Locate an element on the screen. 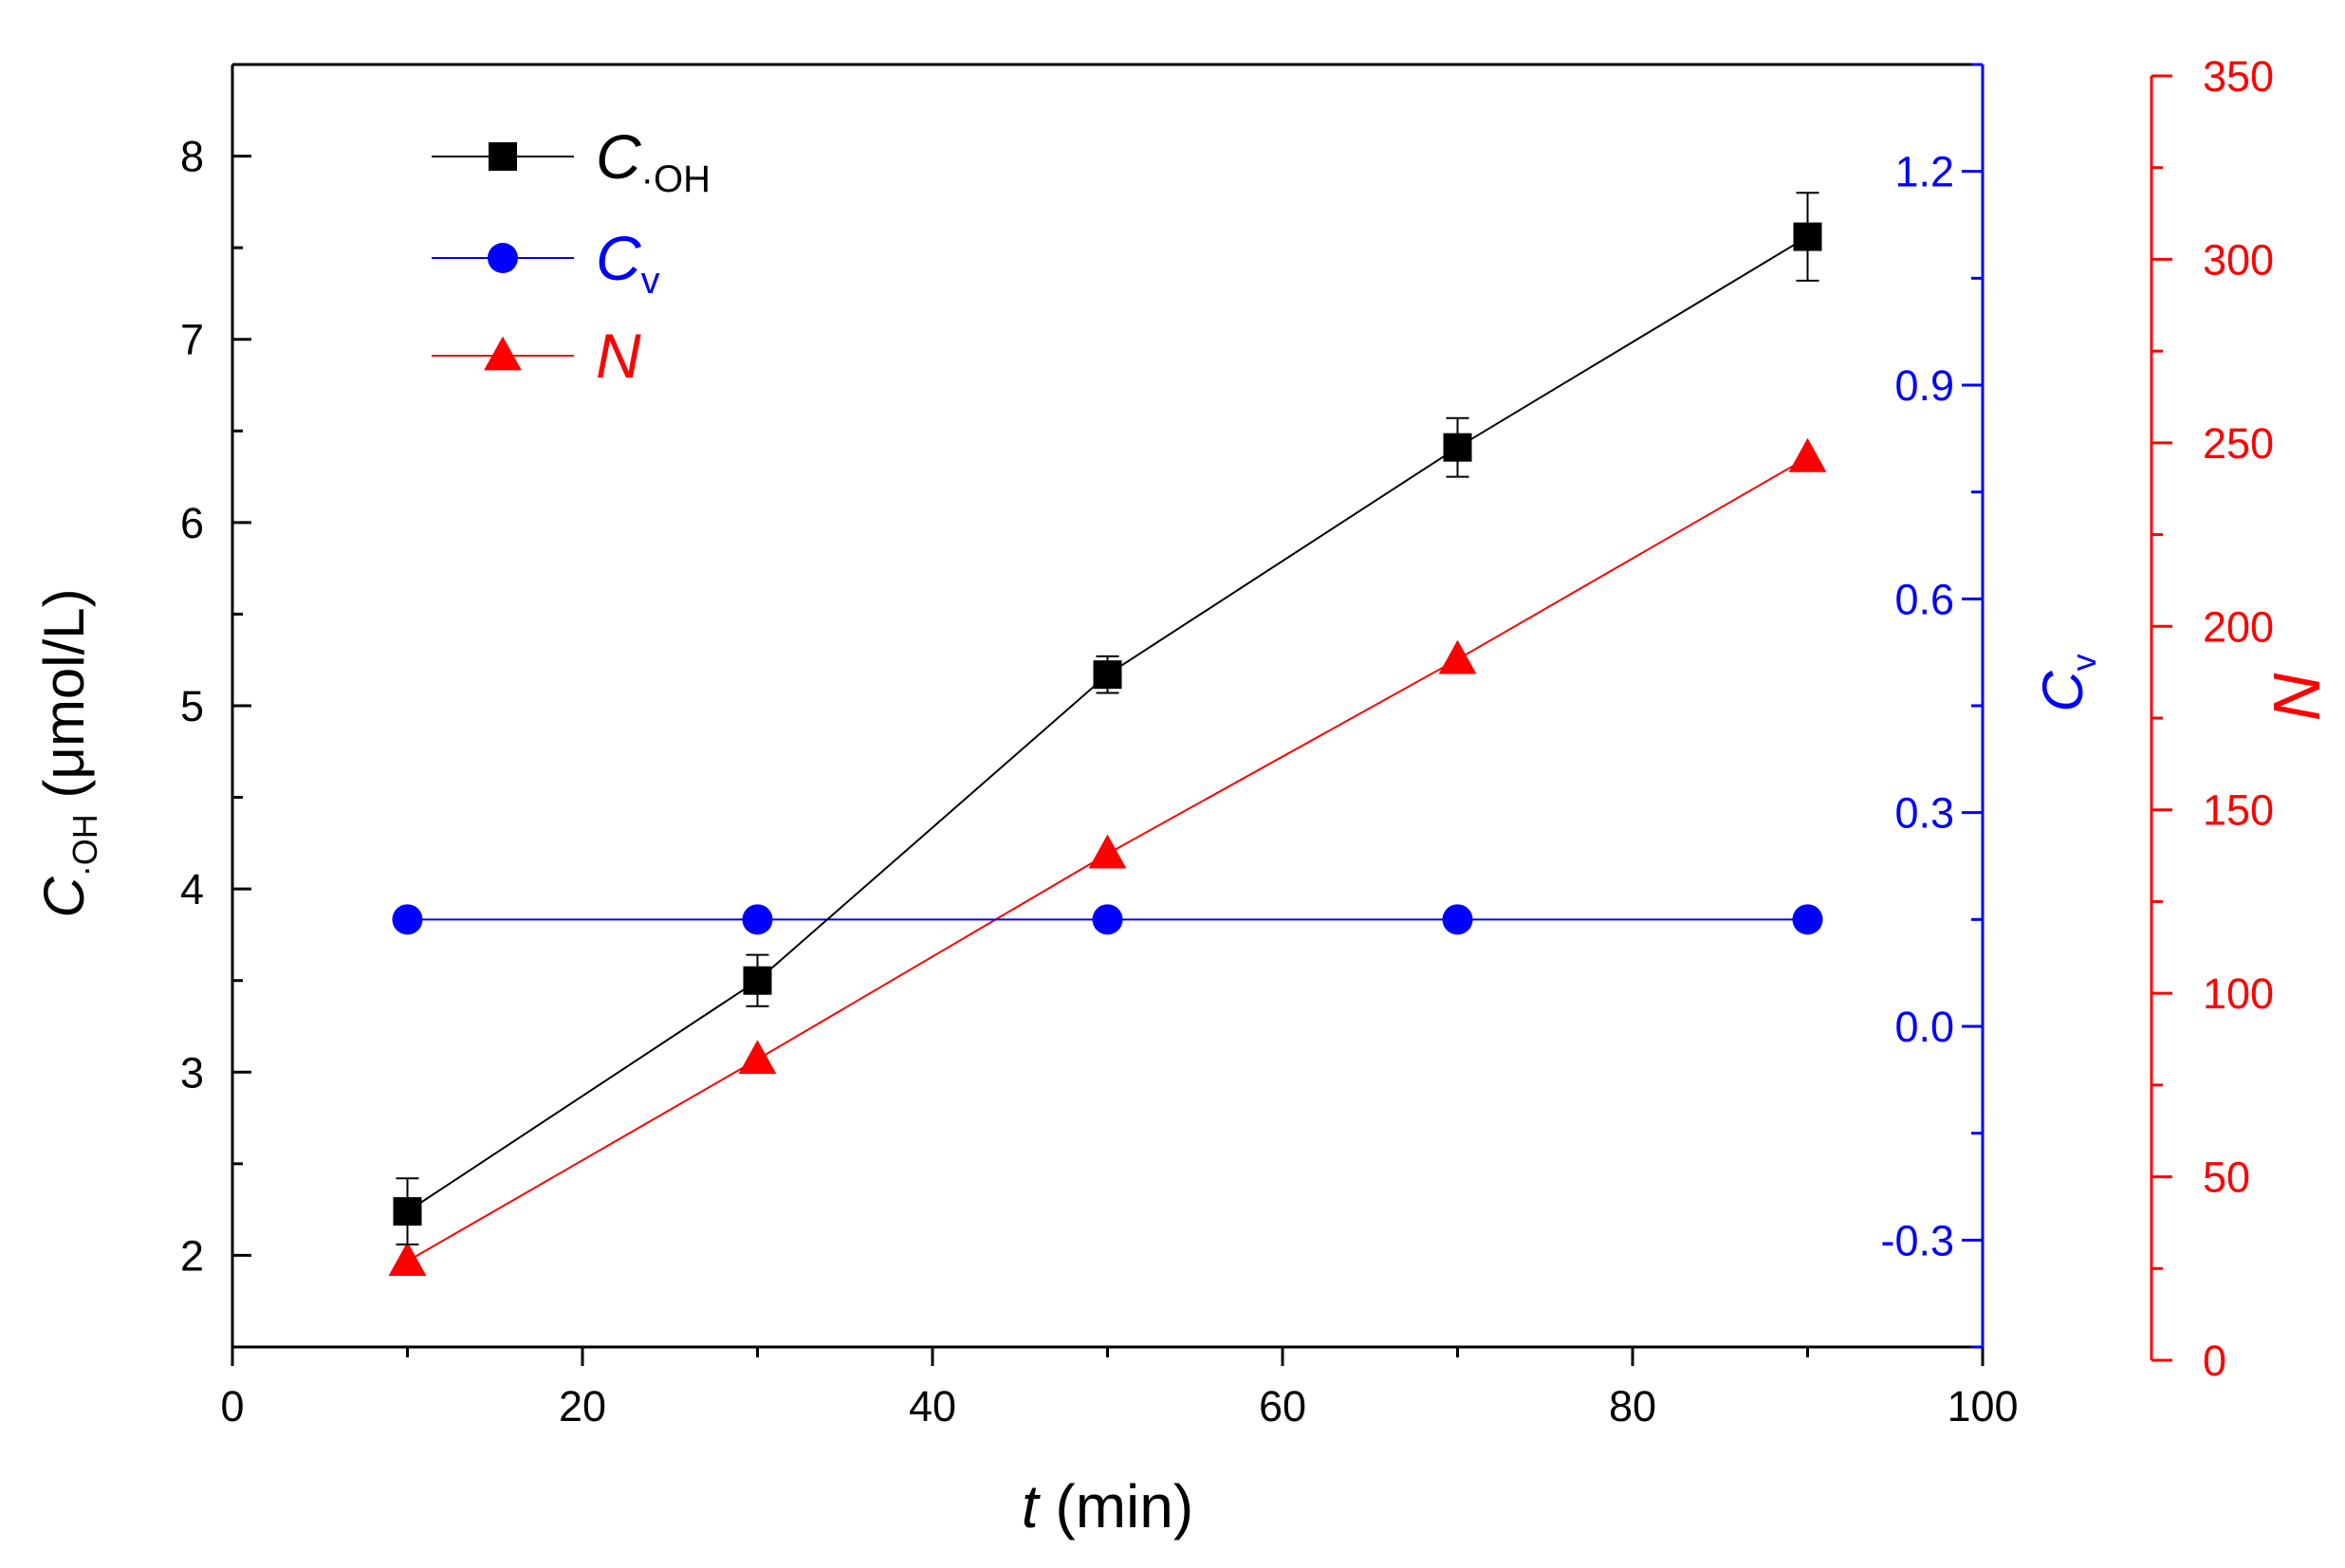 The image size is (2345, 1568). cv-y-tick-label: 0.9 is located at coordinates (1924, 386).